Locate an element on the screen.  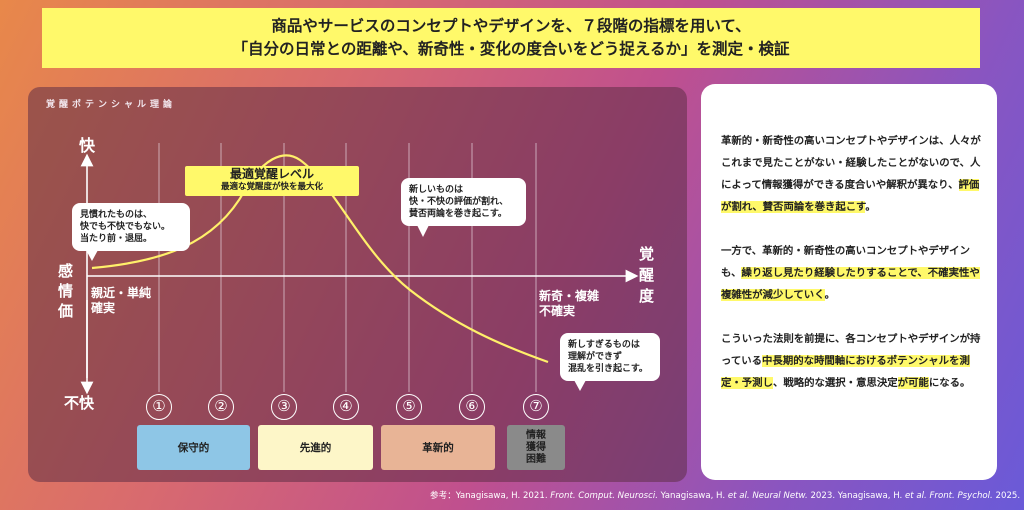
bubble-line: 混乱を引き起こす。 is located at coordinates (608, 369).